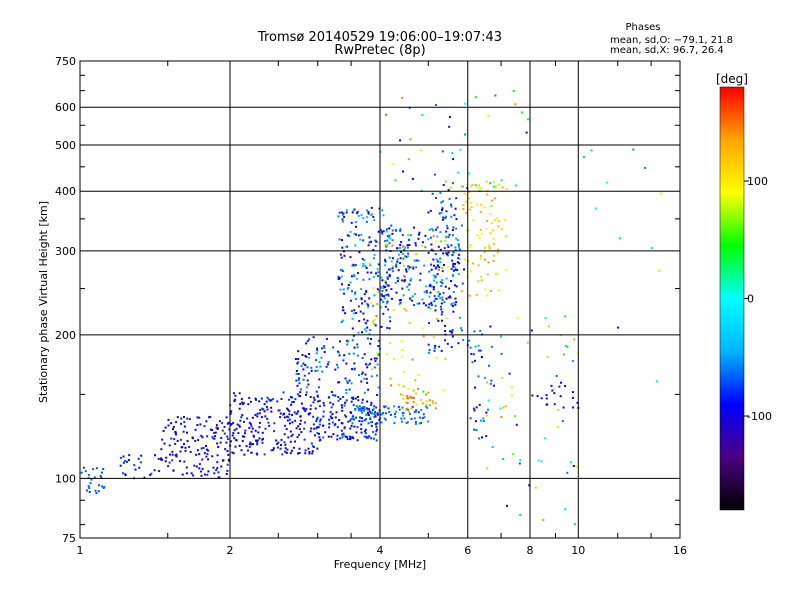  I want to click on stats-heading: Phases, so click(642, 27).